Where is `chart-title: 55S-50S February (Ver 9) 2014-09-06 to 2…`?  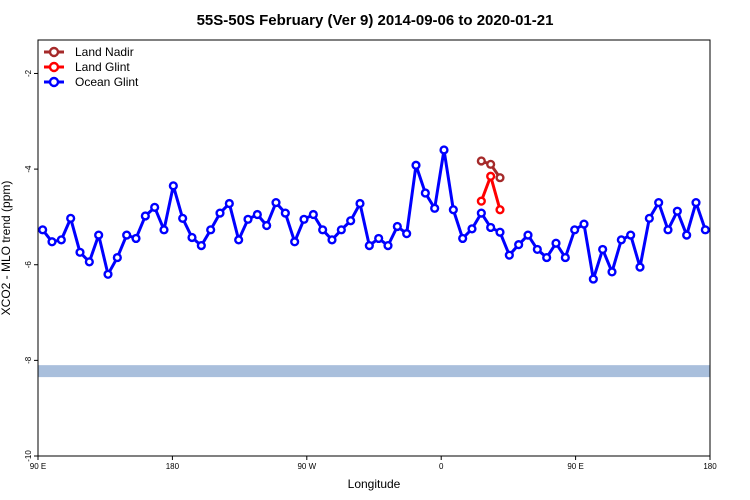 chart-title: 55S-50S February (Ver 9) 2014-09-06 to 2… is located at coordinates (375, 20).